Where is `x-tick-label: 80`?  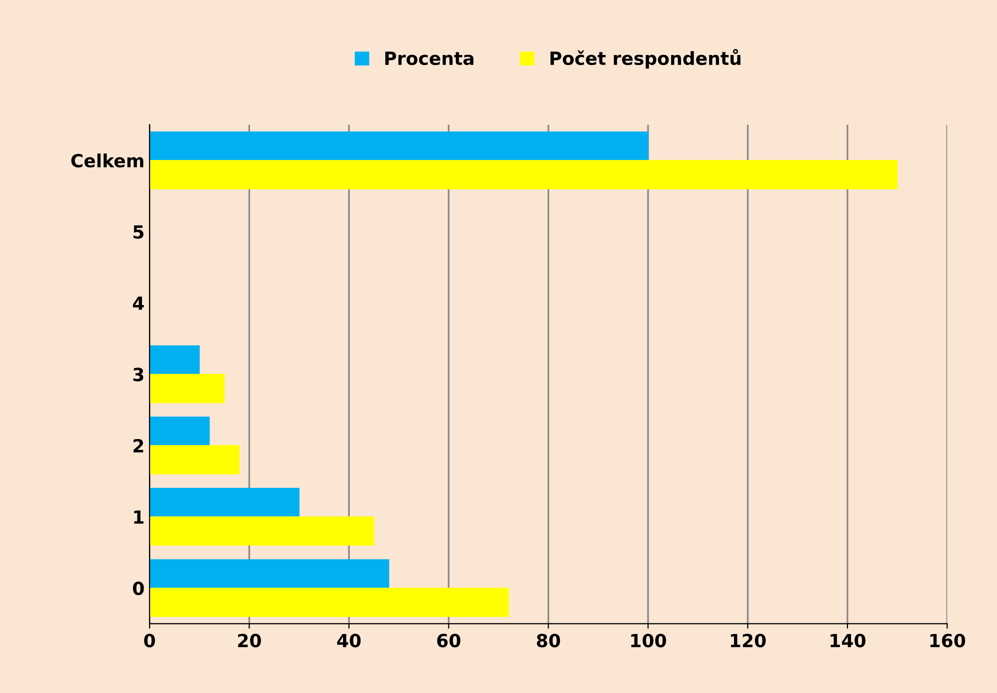 x-tick-label: 80 is located at coordinates (548, 641).